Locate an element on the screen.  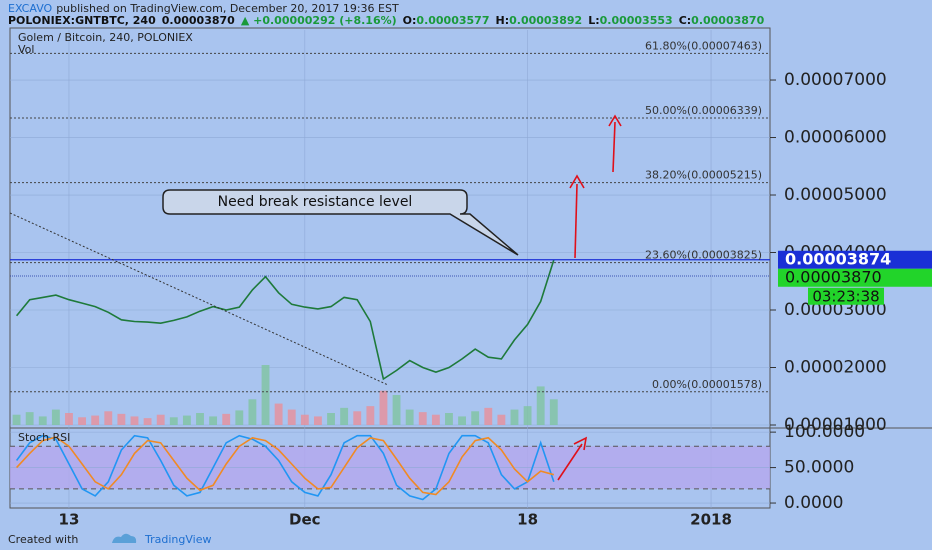
close-price-box is located at coordinates (855, 277).